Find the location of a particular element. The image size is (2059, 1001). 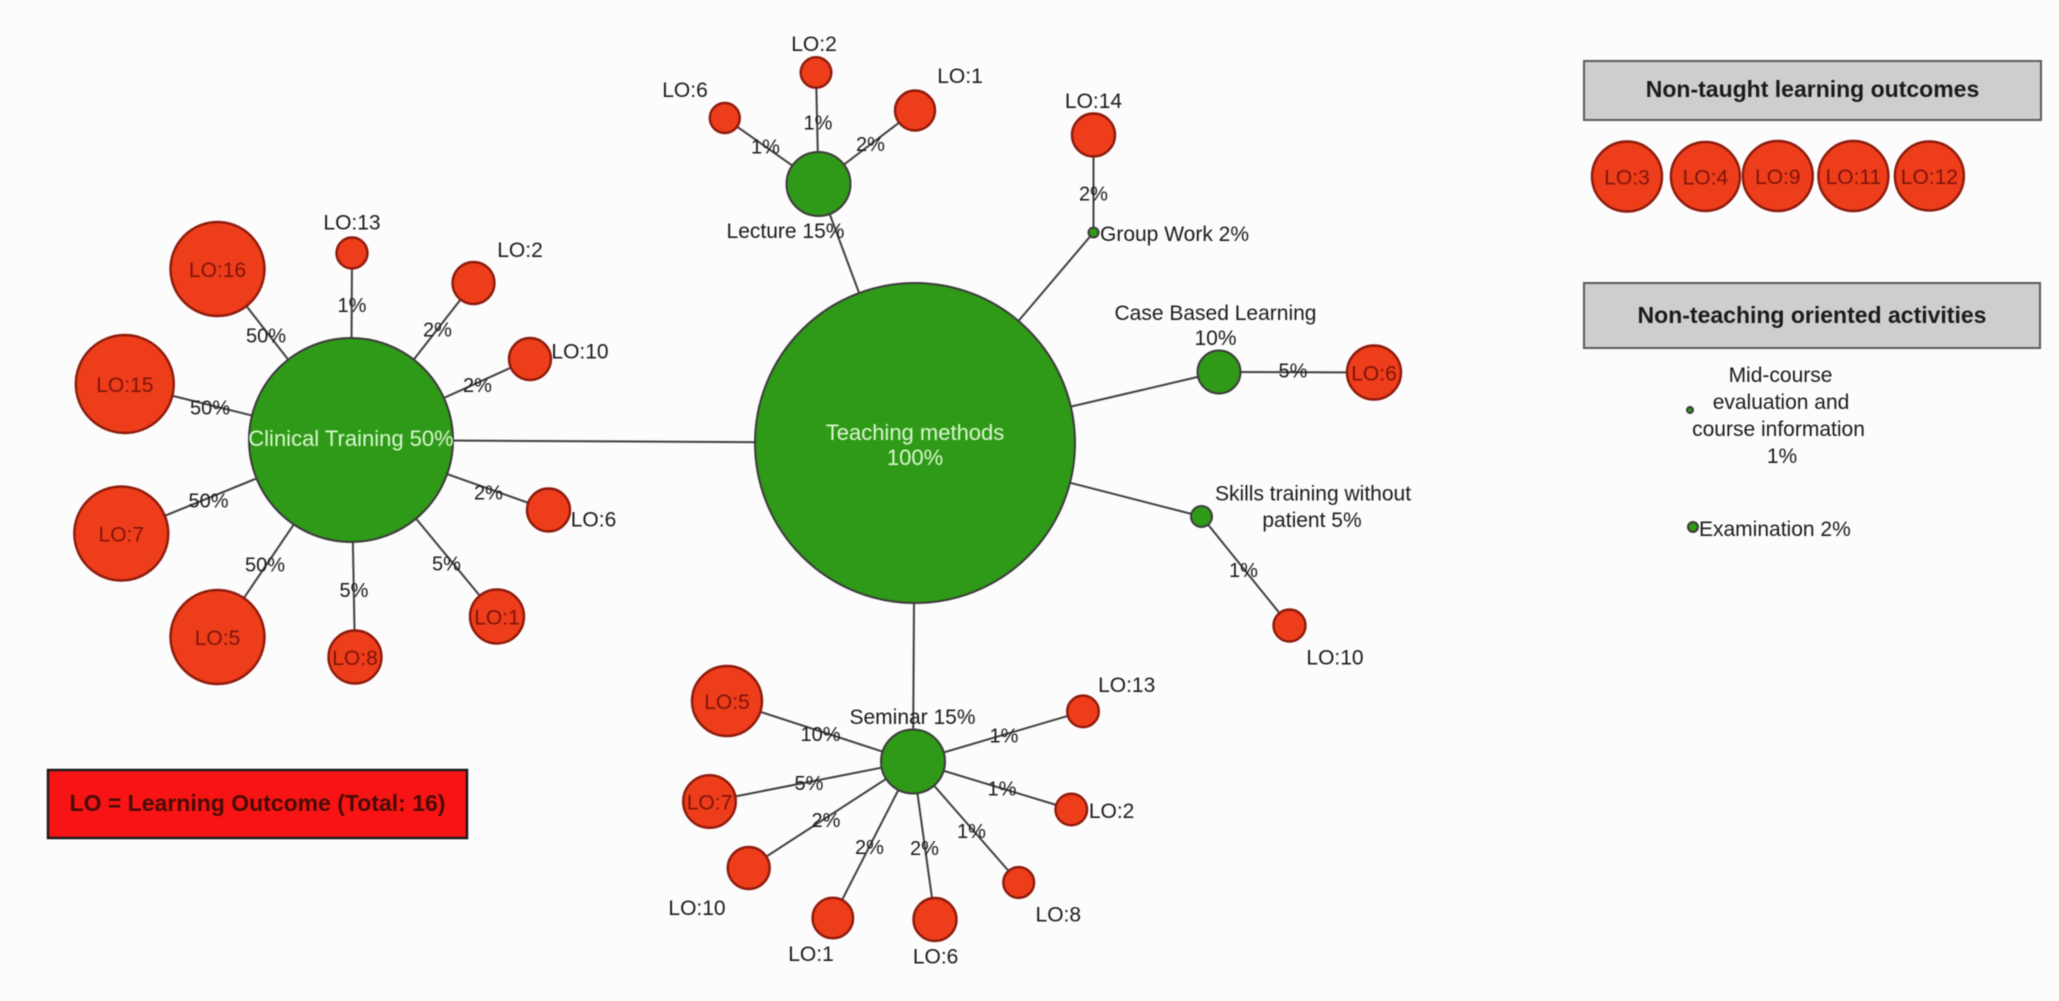

svg-text: LO:11 is located at coordinates (1854, 177).